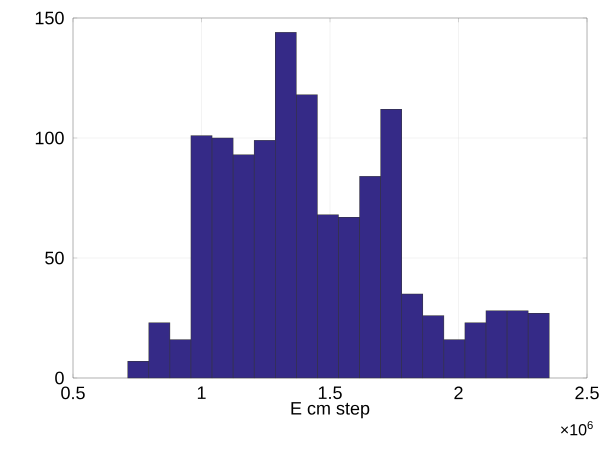 Image resolution: width=612 pixels, height=452 pixels. I want to click on x-tick-label: 0.5, so click(73, 393).